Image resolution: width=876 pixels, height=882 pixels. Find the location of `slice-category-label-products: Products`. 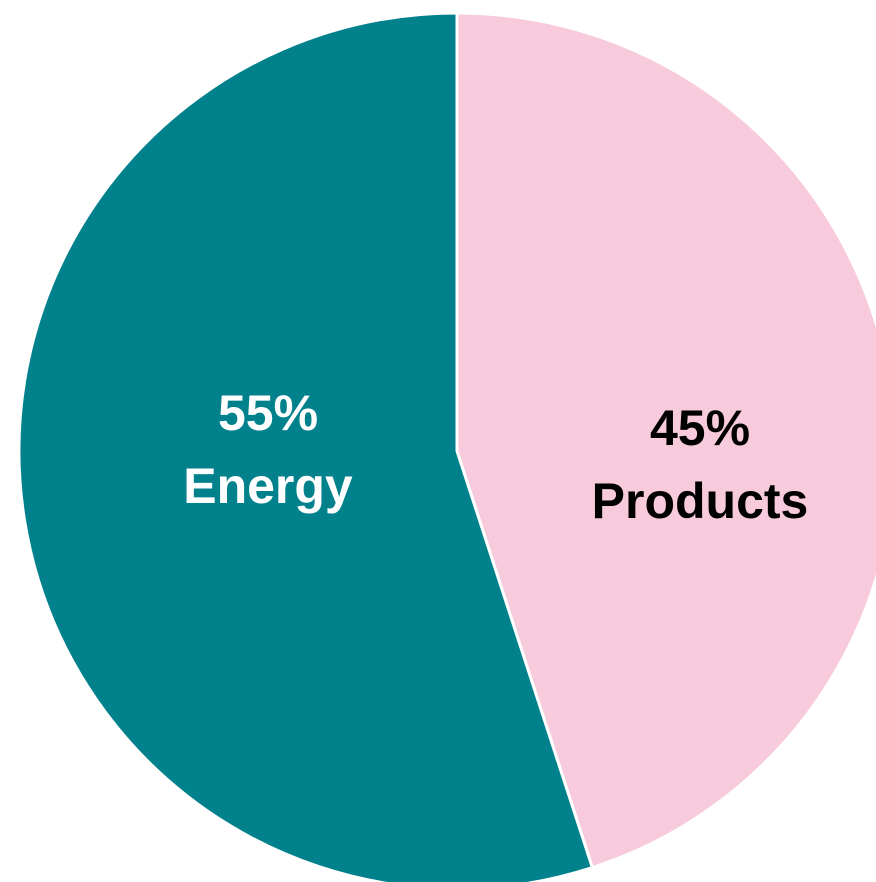

slice-category-label-products: Products is located at coordinates (700, 501).